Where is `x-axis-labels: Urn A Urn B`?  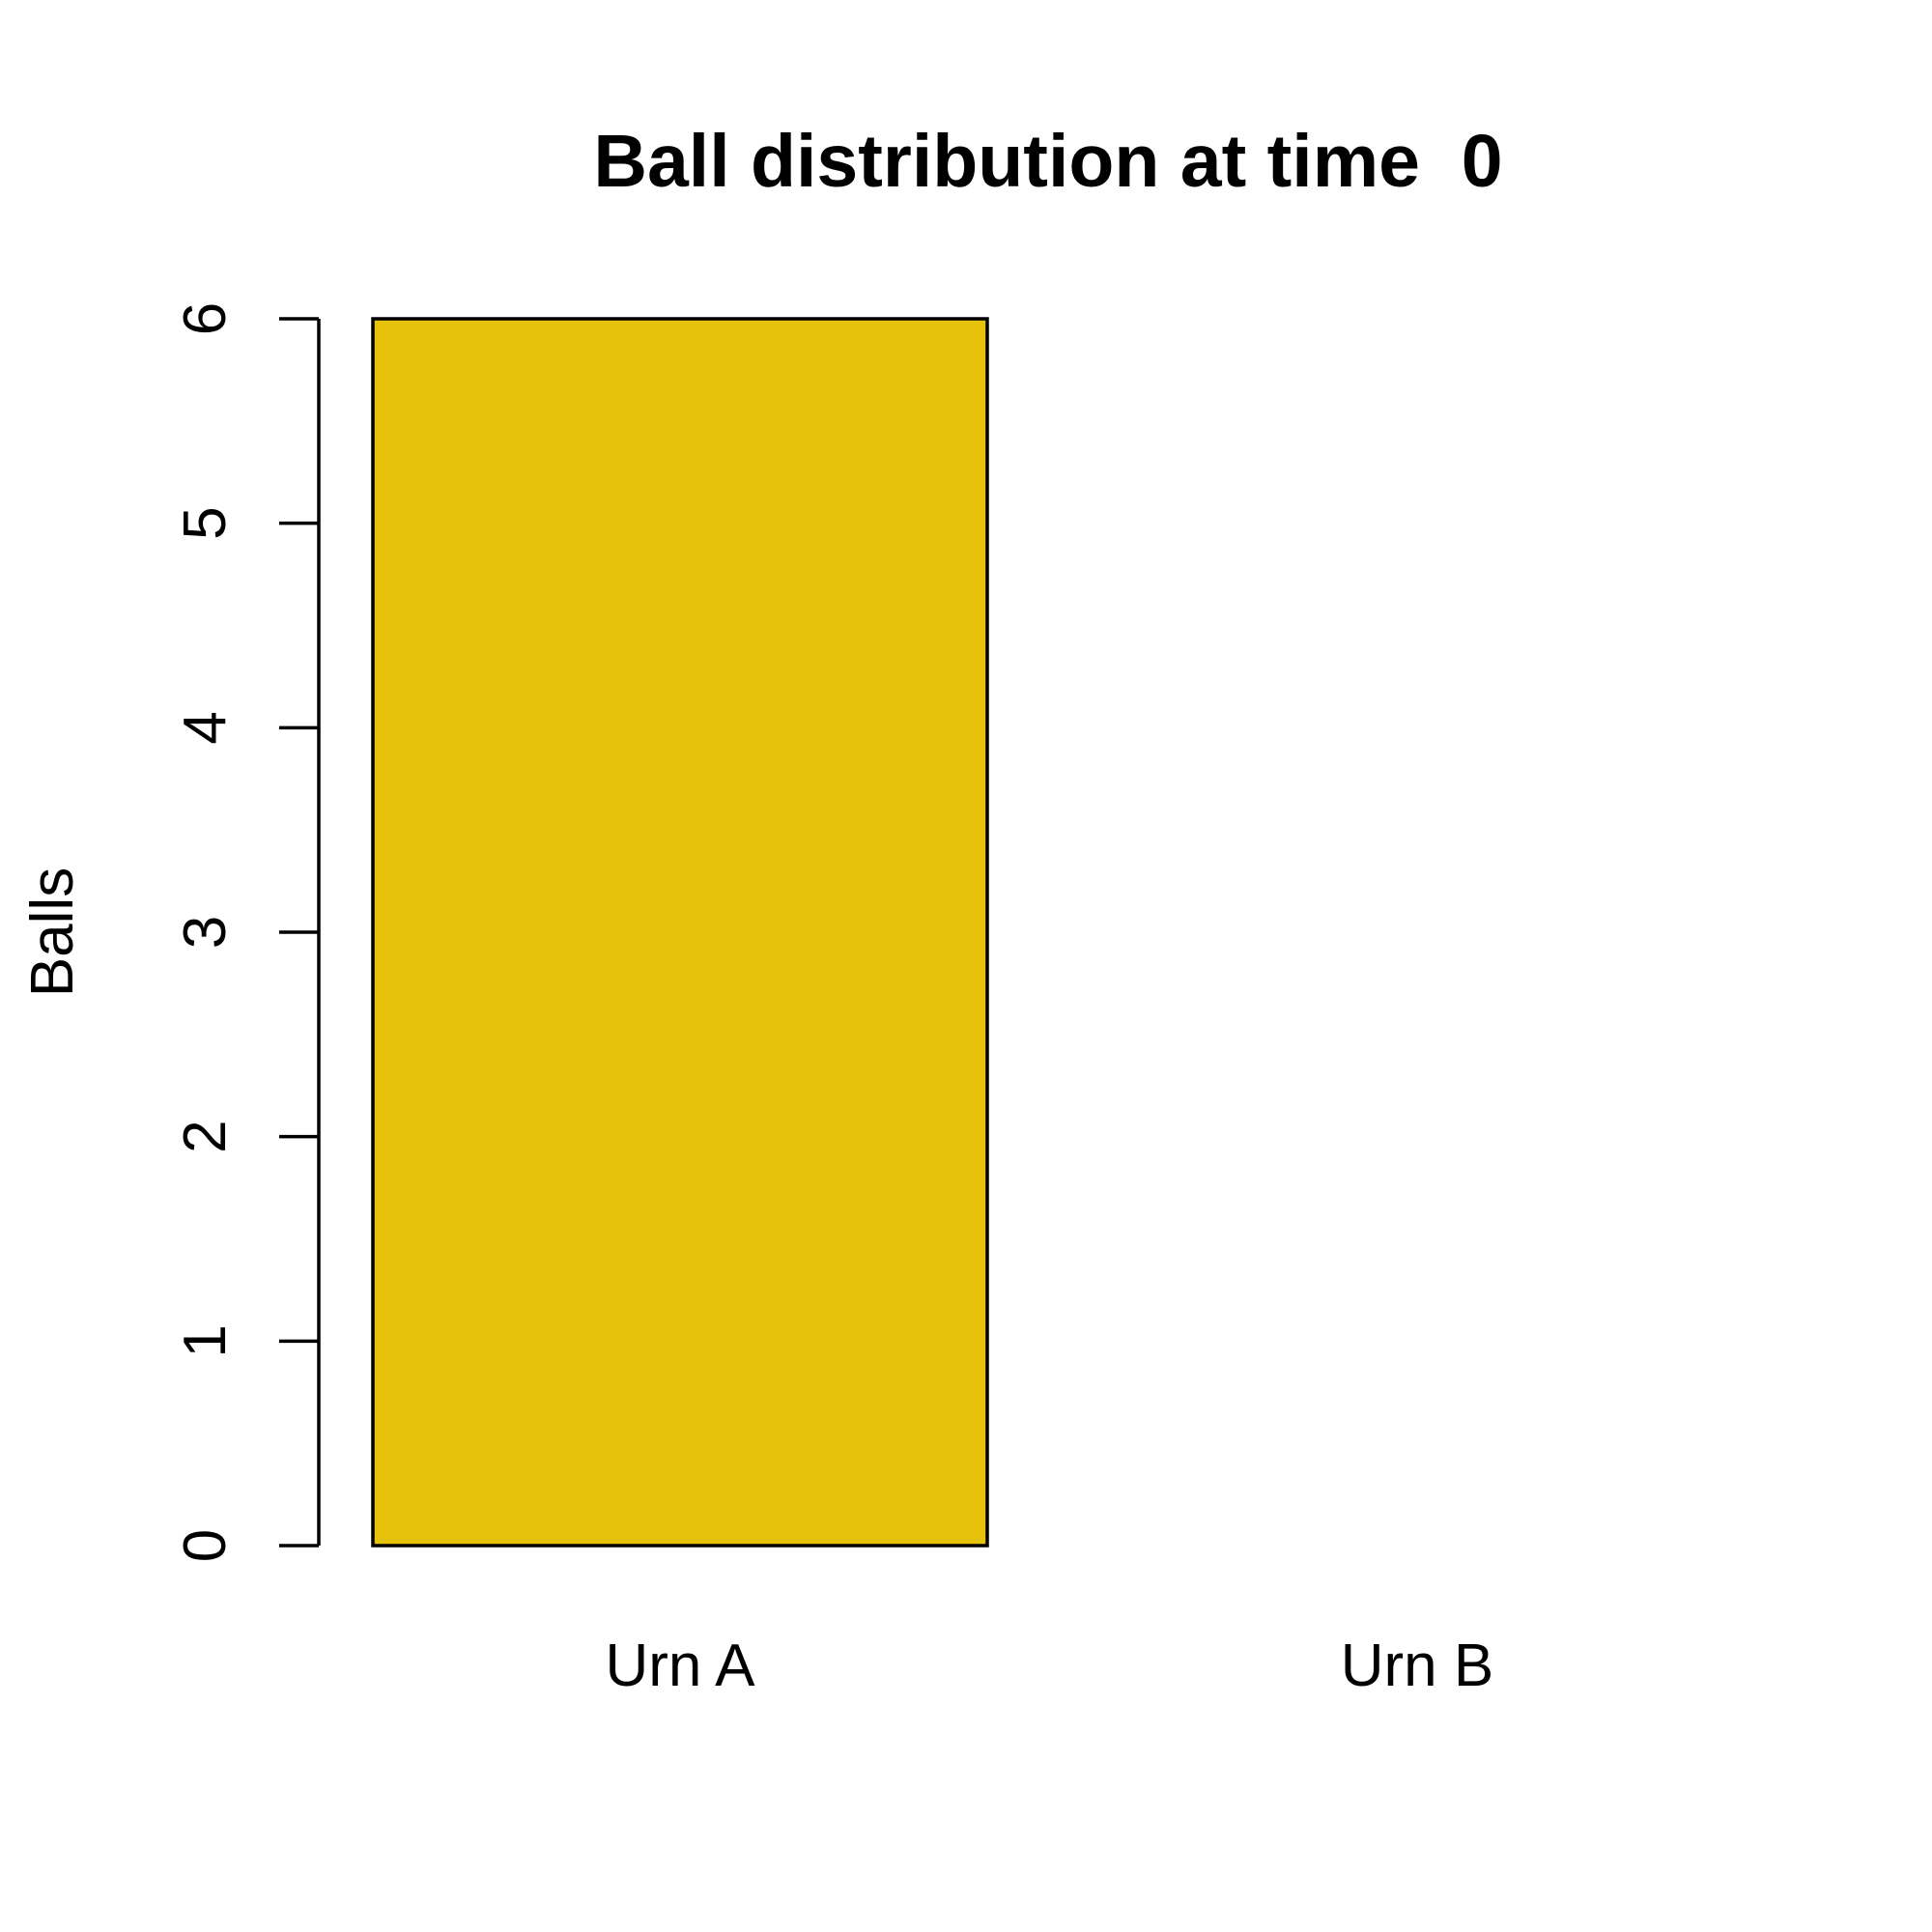
x-axis-labels: Urn A Urn B is located at coordinates (1049, 1666).